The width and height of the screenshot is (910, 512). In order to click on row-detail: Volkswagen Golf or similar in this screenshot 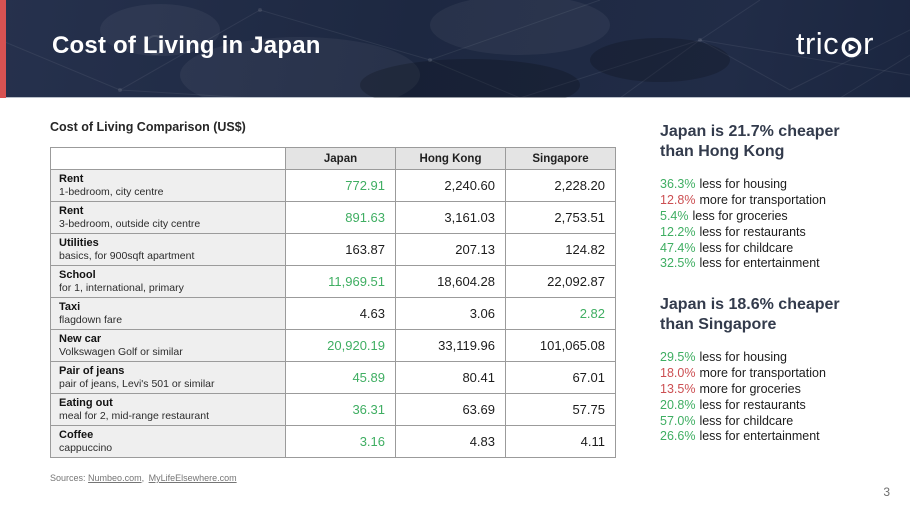, I will do `click(121, 352)`.